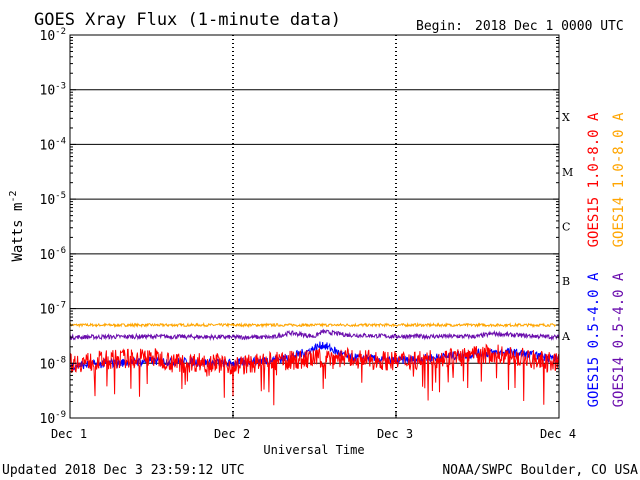 The image size is (640, 480). I want to click on flare-class-label: M, so click(567, 172).